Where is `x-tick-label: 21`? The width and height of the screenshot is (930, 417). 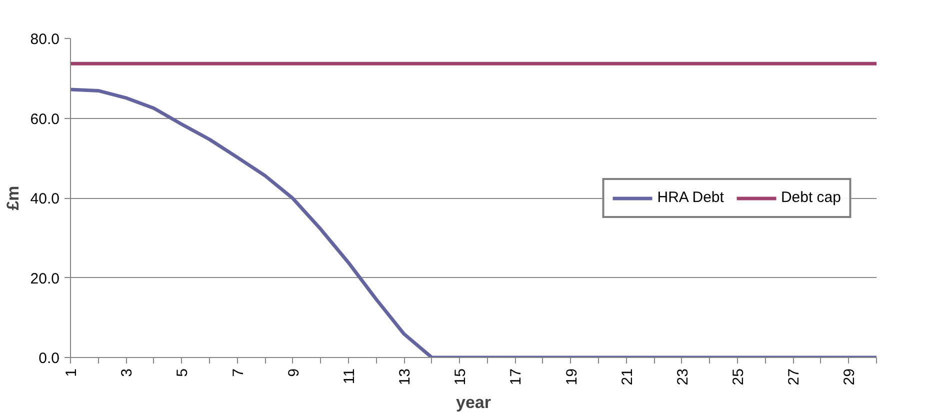 x-tick-label: 21 is located at coordinates (627, 377).